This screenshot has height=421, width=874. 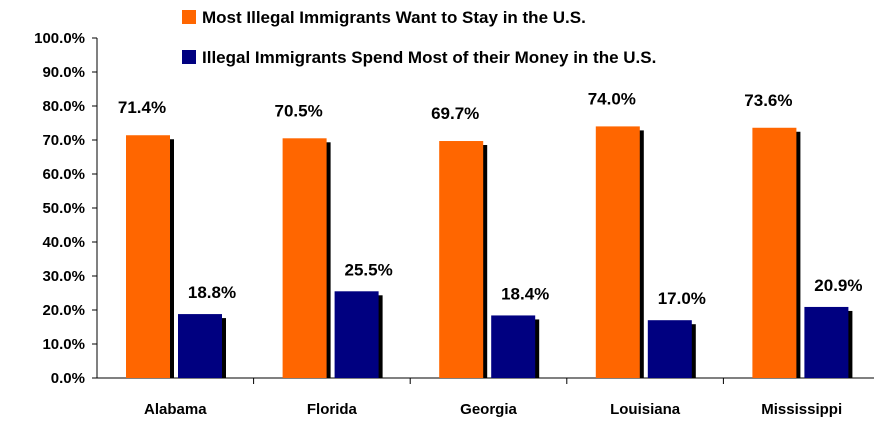 What do you see at coordinates (212, 292) in the screenshot?
I see `data-label: 18.8%` at bounding box center [212, 292].